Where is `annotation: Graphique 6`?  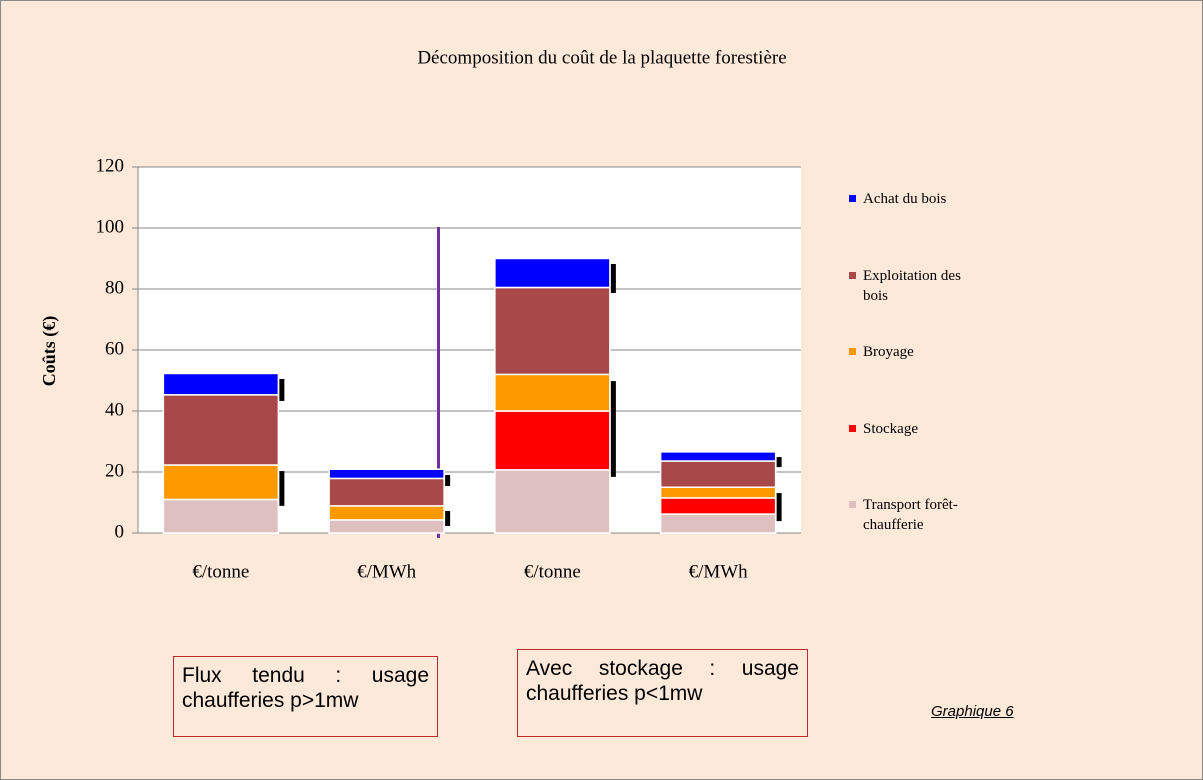
annotation: Graphique 6 is located at coordinates (972, 711).